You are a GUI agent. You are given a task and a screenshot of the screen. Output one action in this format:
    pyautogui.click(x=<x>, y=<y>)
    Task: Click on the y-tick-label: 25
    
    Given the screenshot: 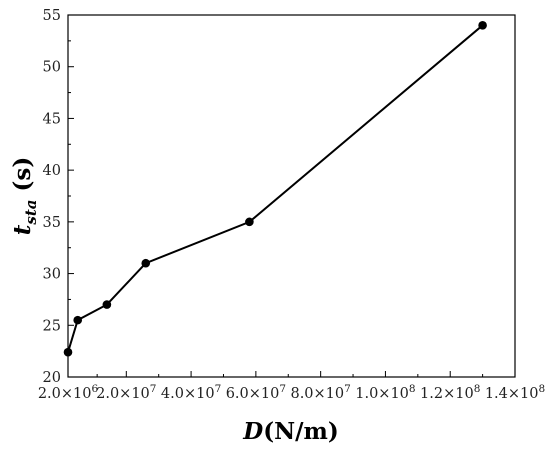 What is the action you would take?
    pyautogui.click(x=52, y=326)
    